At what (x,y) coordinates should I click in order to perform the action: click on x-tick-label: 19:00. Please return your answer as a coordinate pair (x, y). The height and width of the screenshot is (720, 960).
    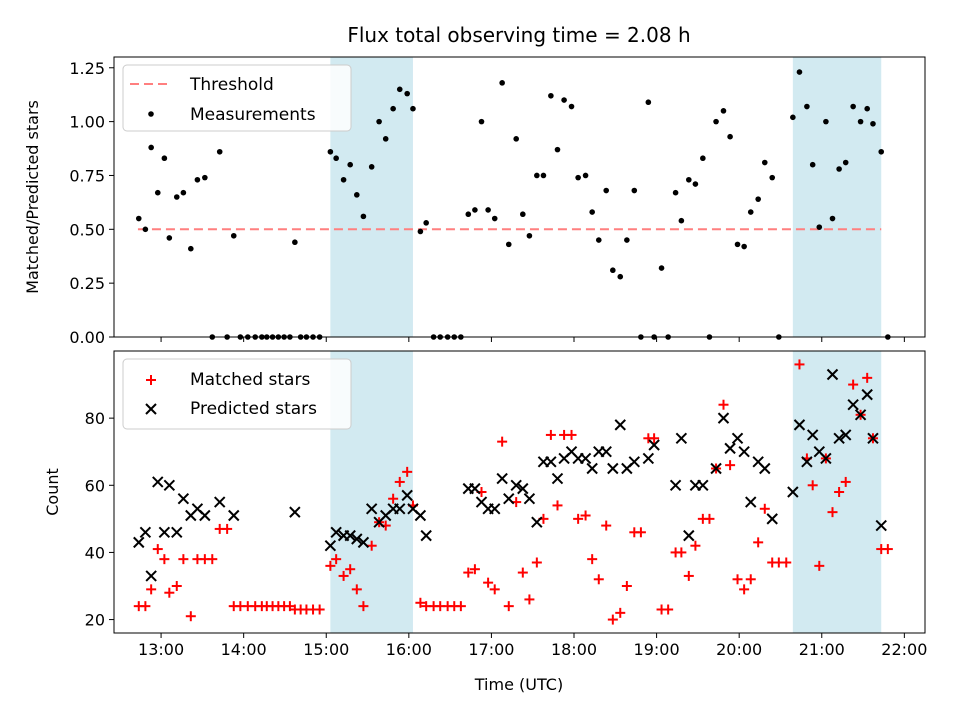
    Looking at the image, I should click on (657, 649).